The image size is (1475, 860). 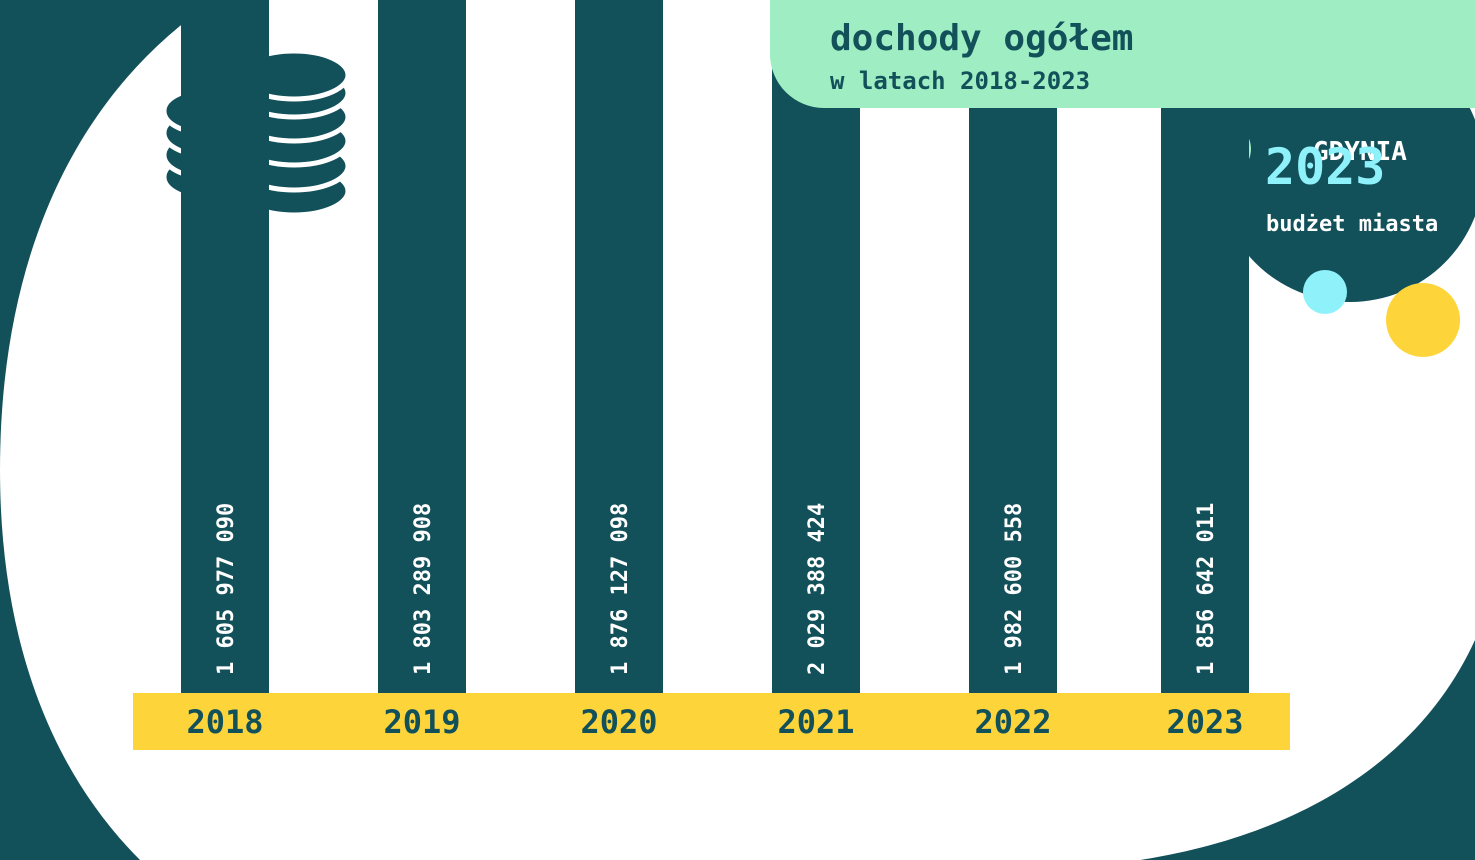 What do you see at coordinates (618, 722) in the screenshot?
I see `x-tick-label: 2020` at bounding box center [618, 722].